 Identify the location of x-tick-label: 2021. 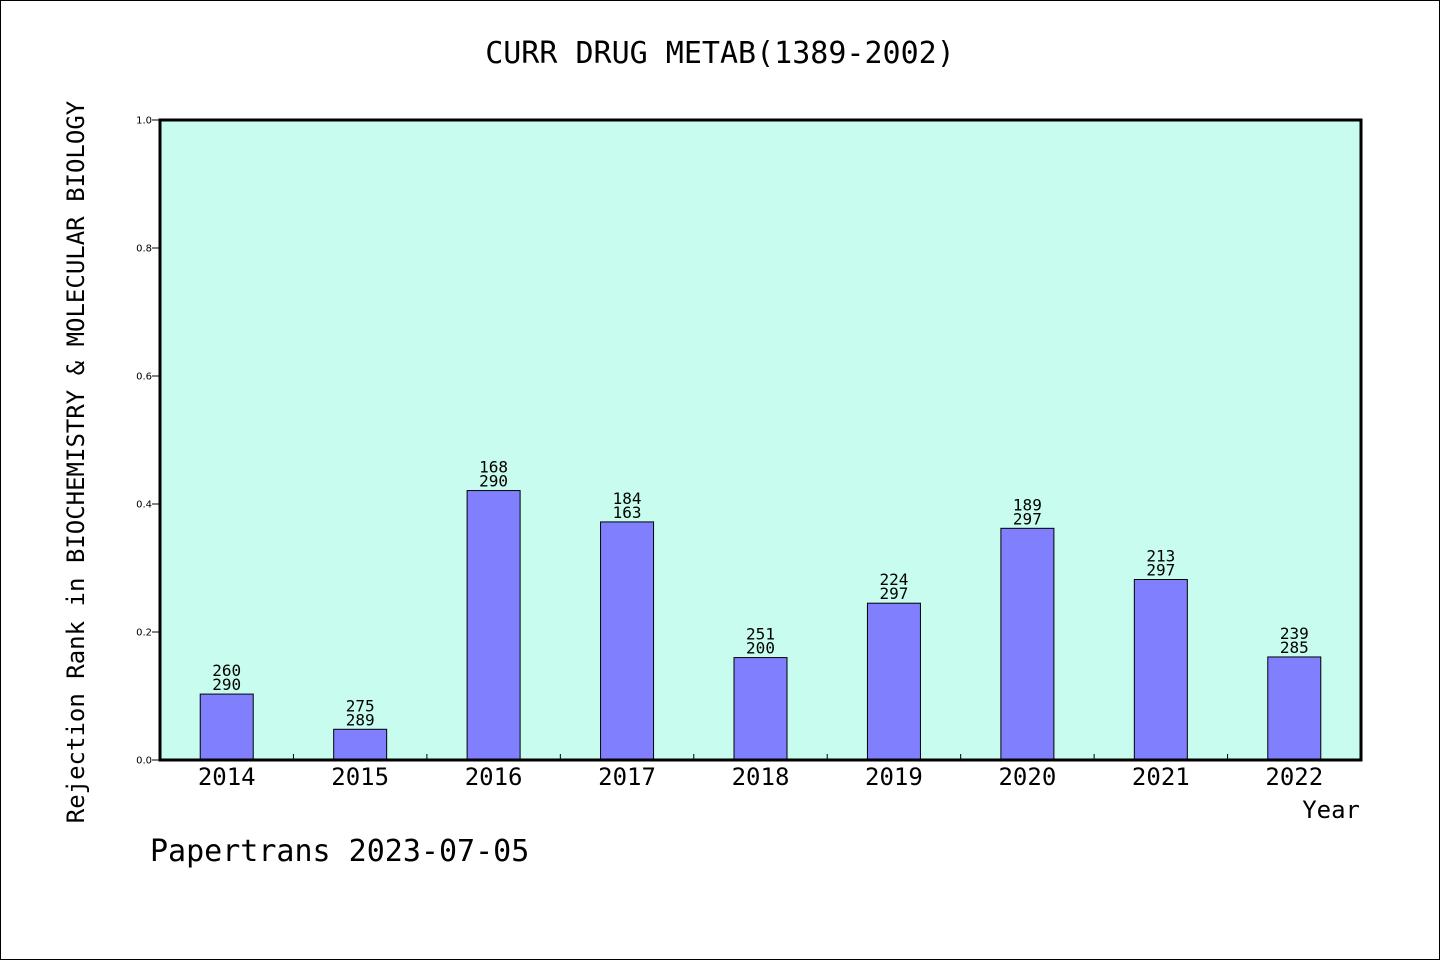
(1161, 777).